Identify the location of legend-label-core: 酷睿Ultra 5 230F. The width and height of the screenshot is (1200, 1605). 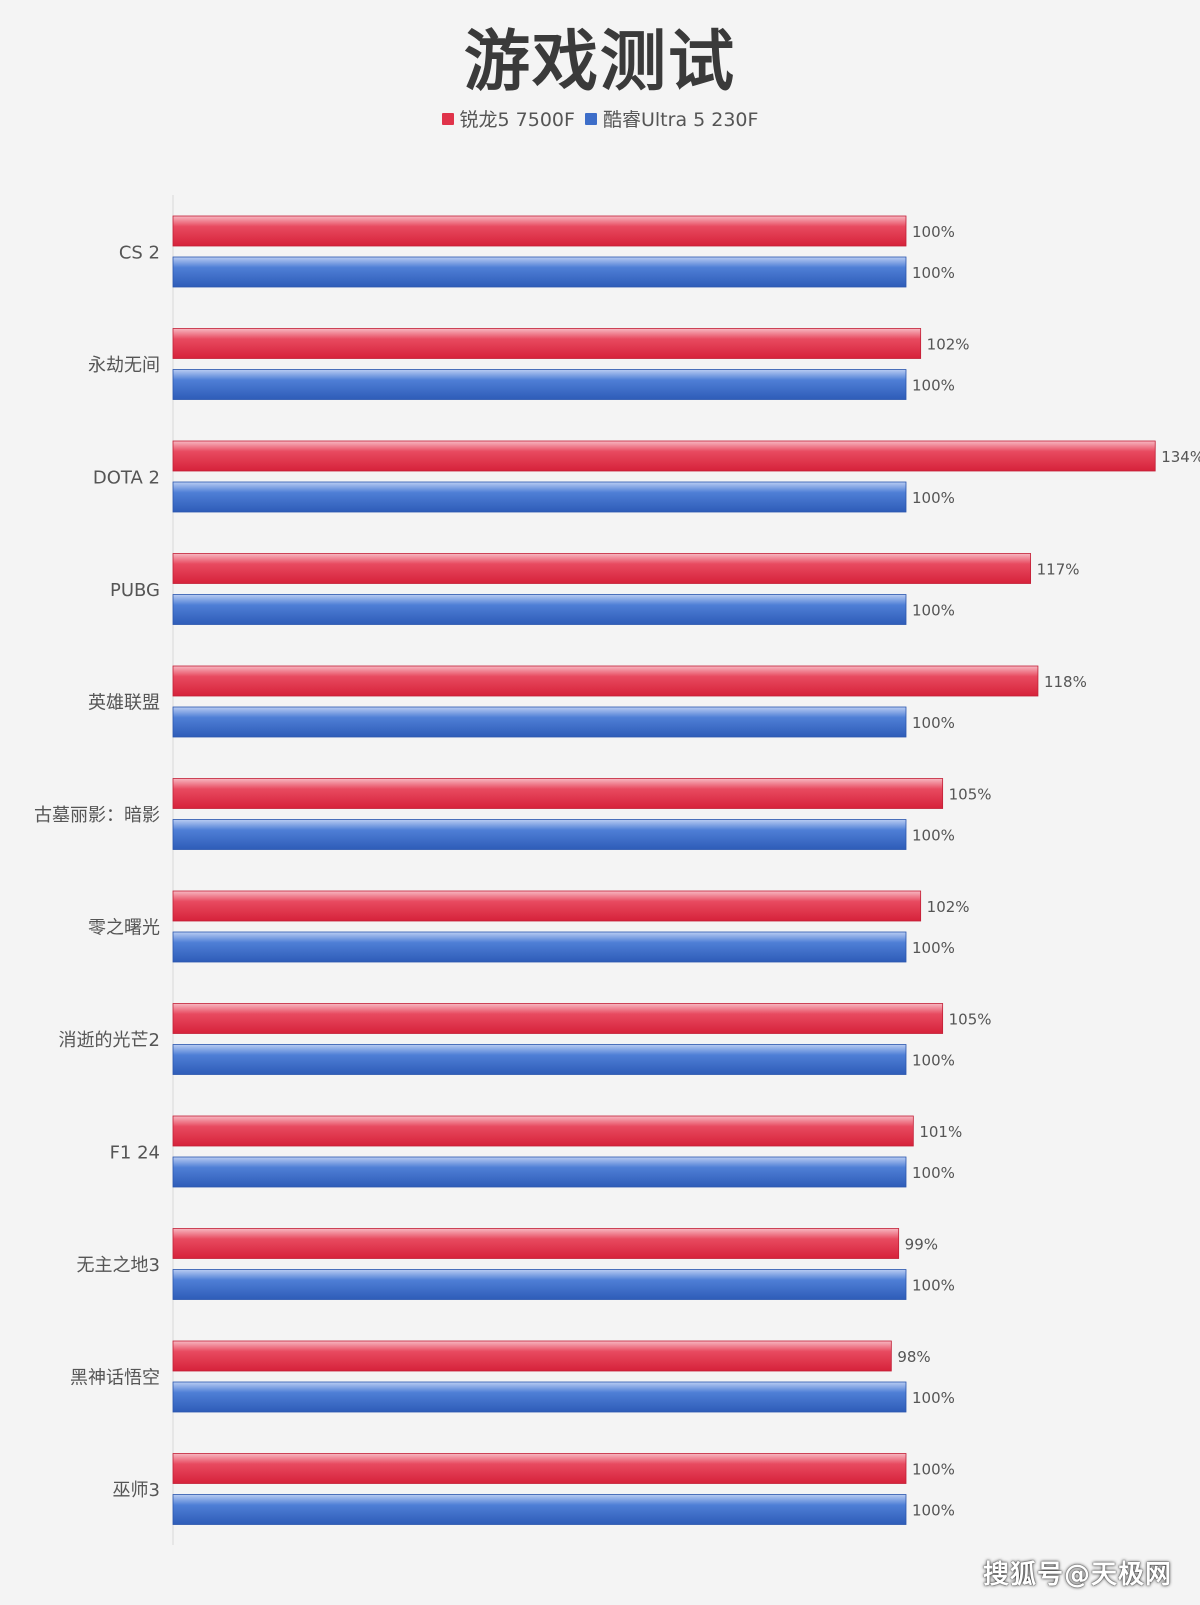
(681, 120).